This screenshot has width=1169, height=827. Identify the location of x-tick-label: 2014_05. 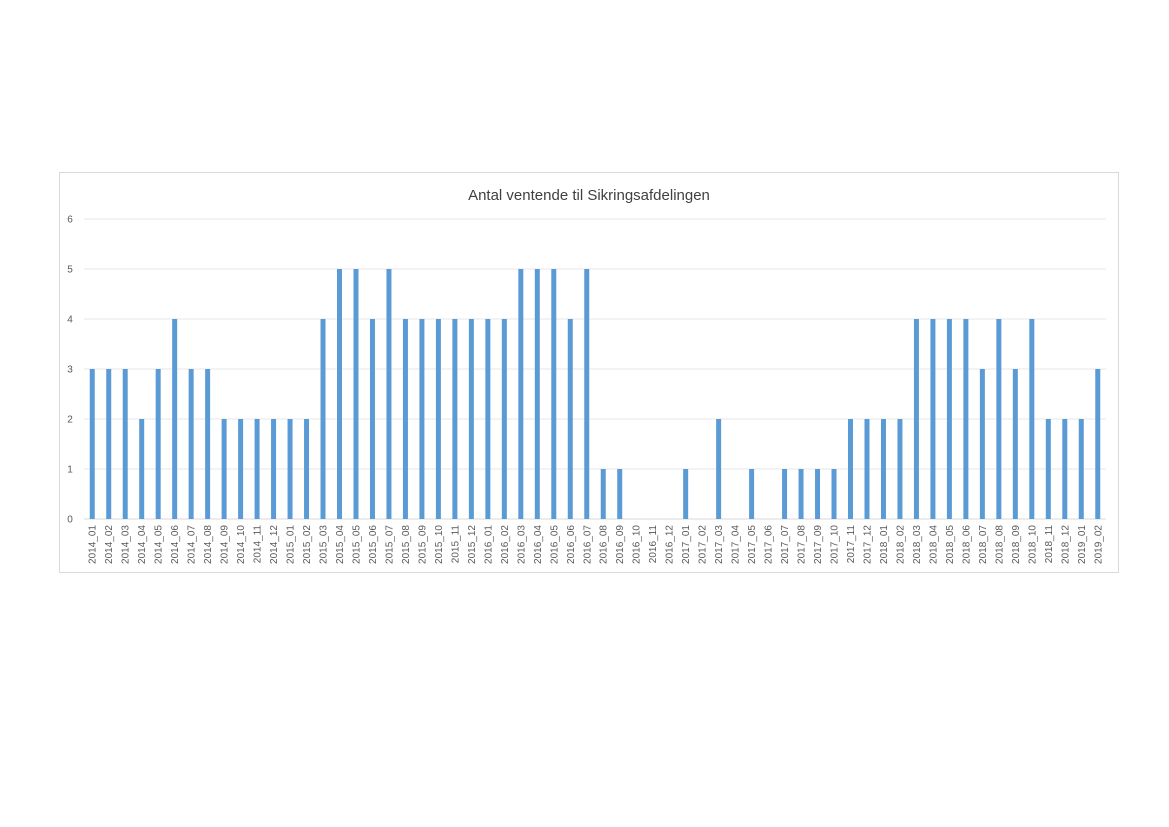
(159, 544).